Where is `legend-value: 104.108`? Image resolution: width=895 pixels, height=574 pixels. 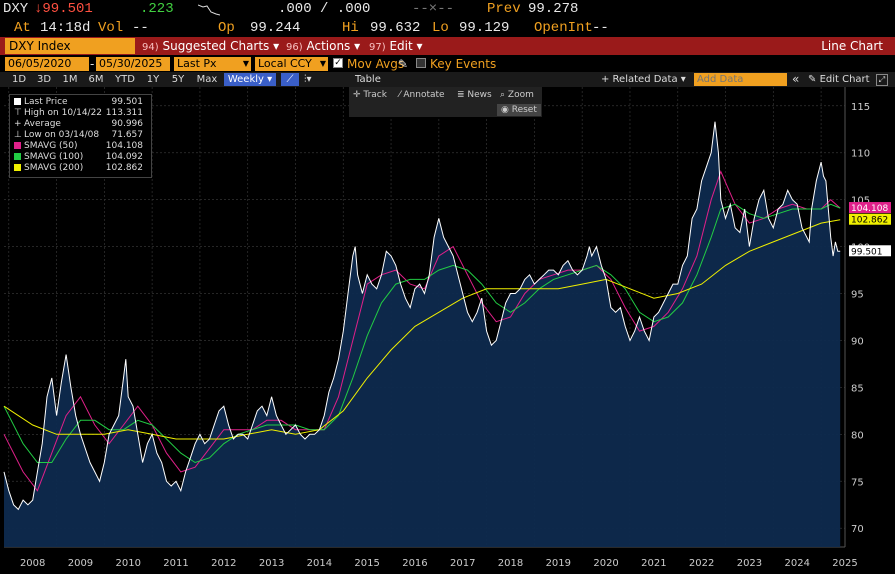
legend-value: 104.108 is located at coordinates (124, 146).